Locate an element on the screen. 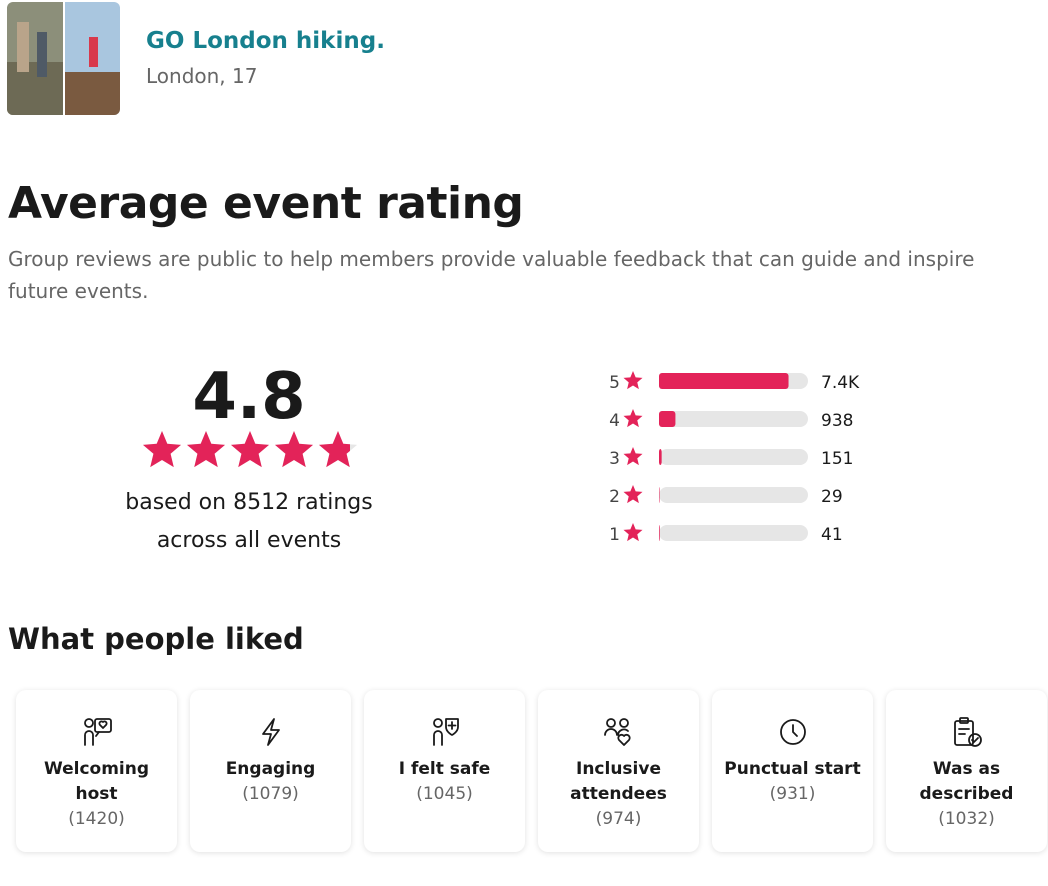 This screenshot has width=1048, height=886. liked-card: I felt safe (1045) is located at coordinates (444, 771).